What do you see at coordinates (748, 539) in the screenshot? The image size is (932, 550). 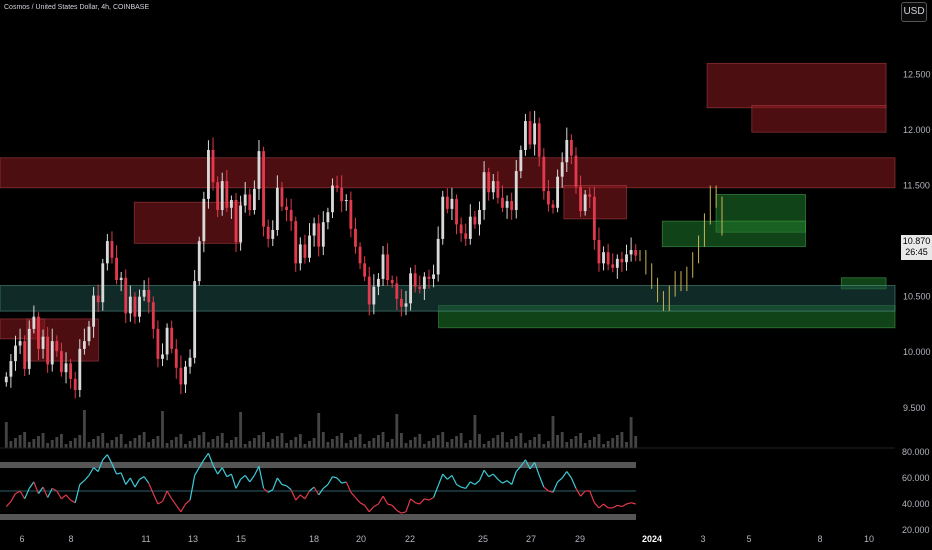 I see `time-tick-label: 5` at bounding box center [748, 539].